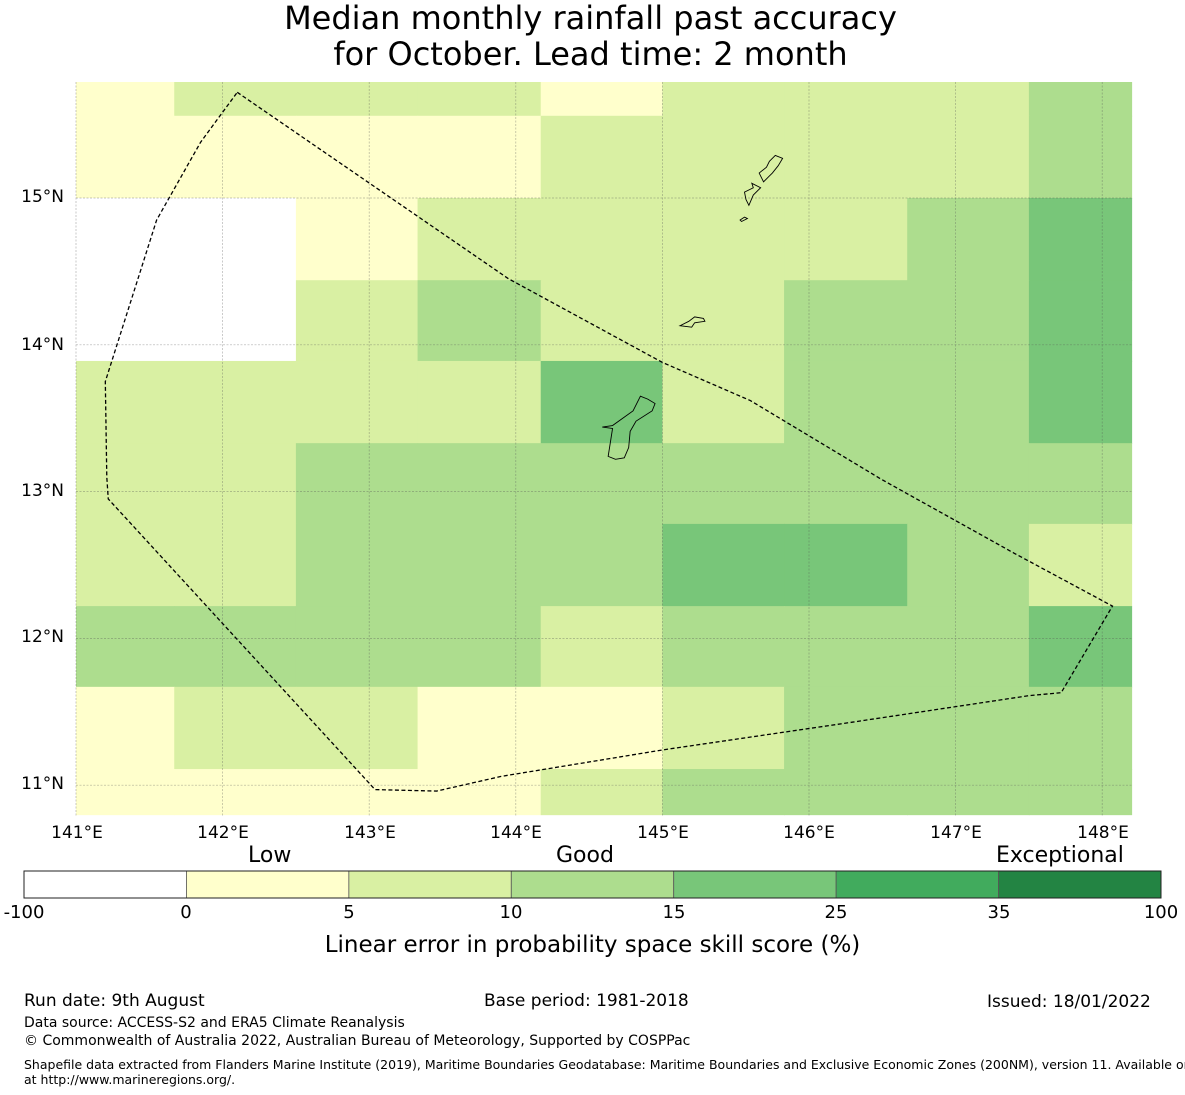 This screenshot has width=1185, height=1095. Describe the element at coordinates (1161, 912) in the screenshot. I see `colorbar-tick-label: 100` at that location.